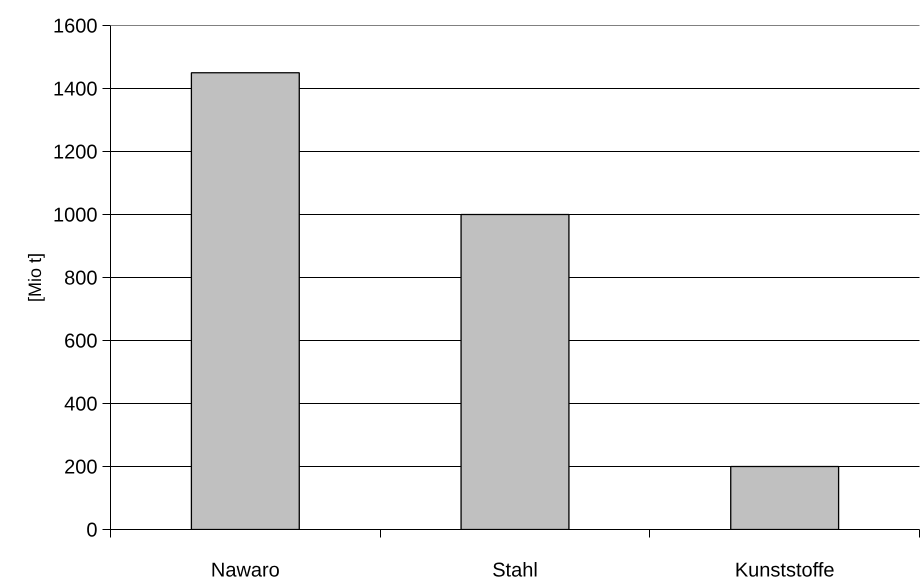 The height and width of the screenshot is (584, 921). What do you see at coordinates (81, 405) in the screenshot?
I see `y-tick-label: 400` at bounding box center [81, 405].